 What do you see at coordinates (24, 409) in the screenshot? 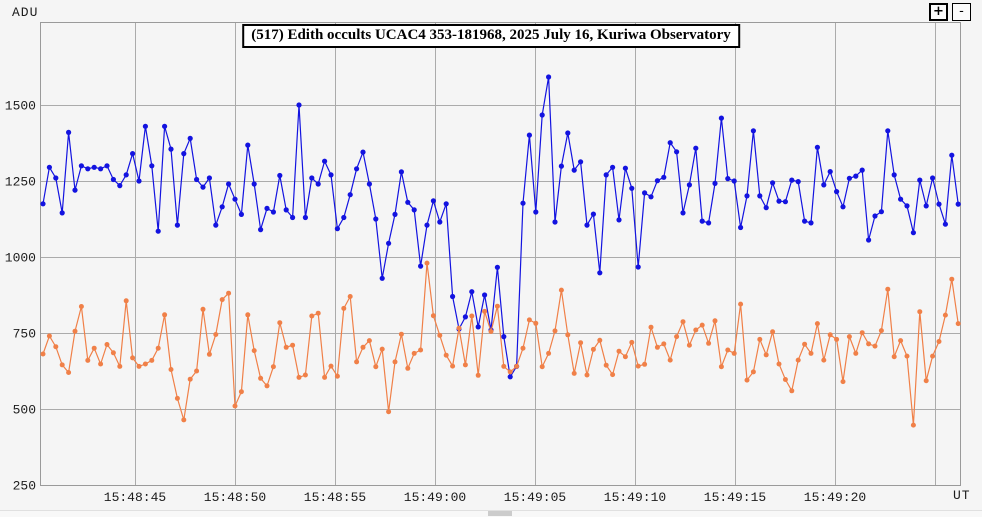
I see `svg-text: 500` at bounding box center [24, 409].